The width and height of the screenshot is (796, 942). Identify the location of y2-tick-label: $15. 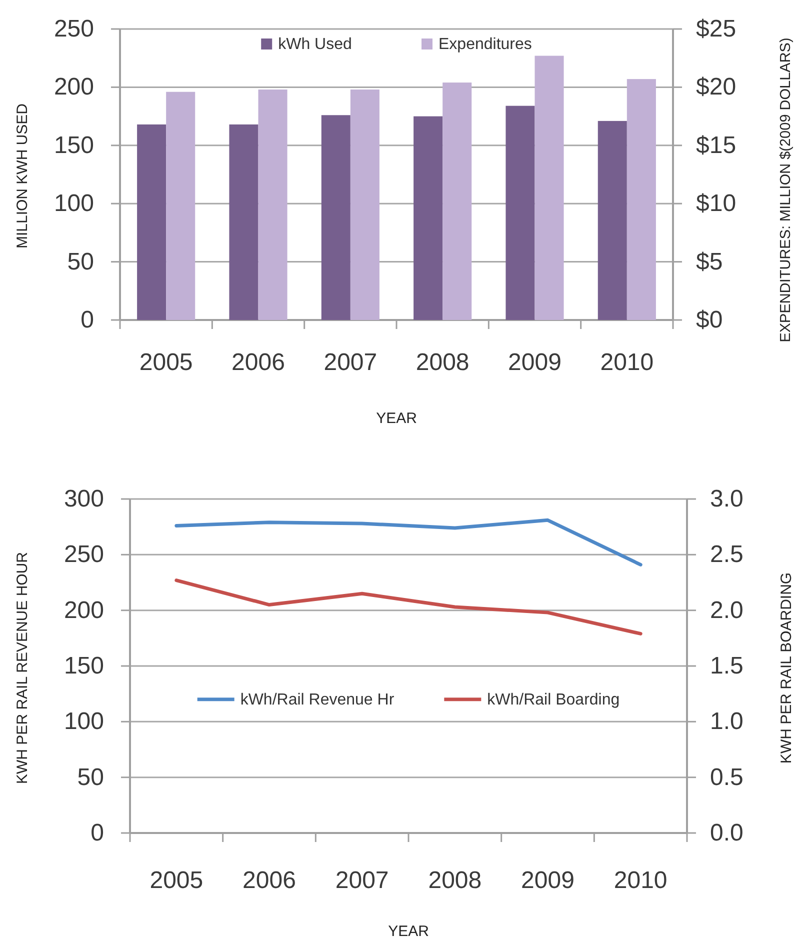
(716, 145).